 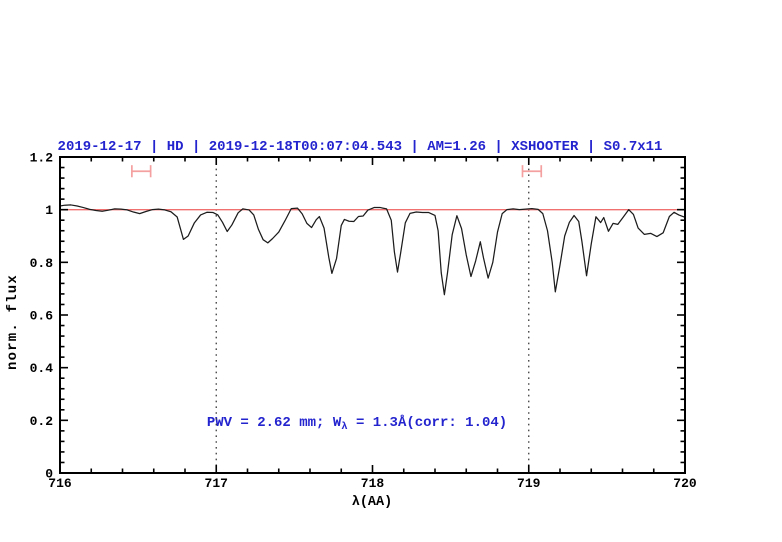 I want to click on y-tick-label: 0.2, so click(x=42, y=421).